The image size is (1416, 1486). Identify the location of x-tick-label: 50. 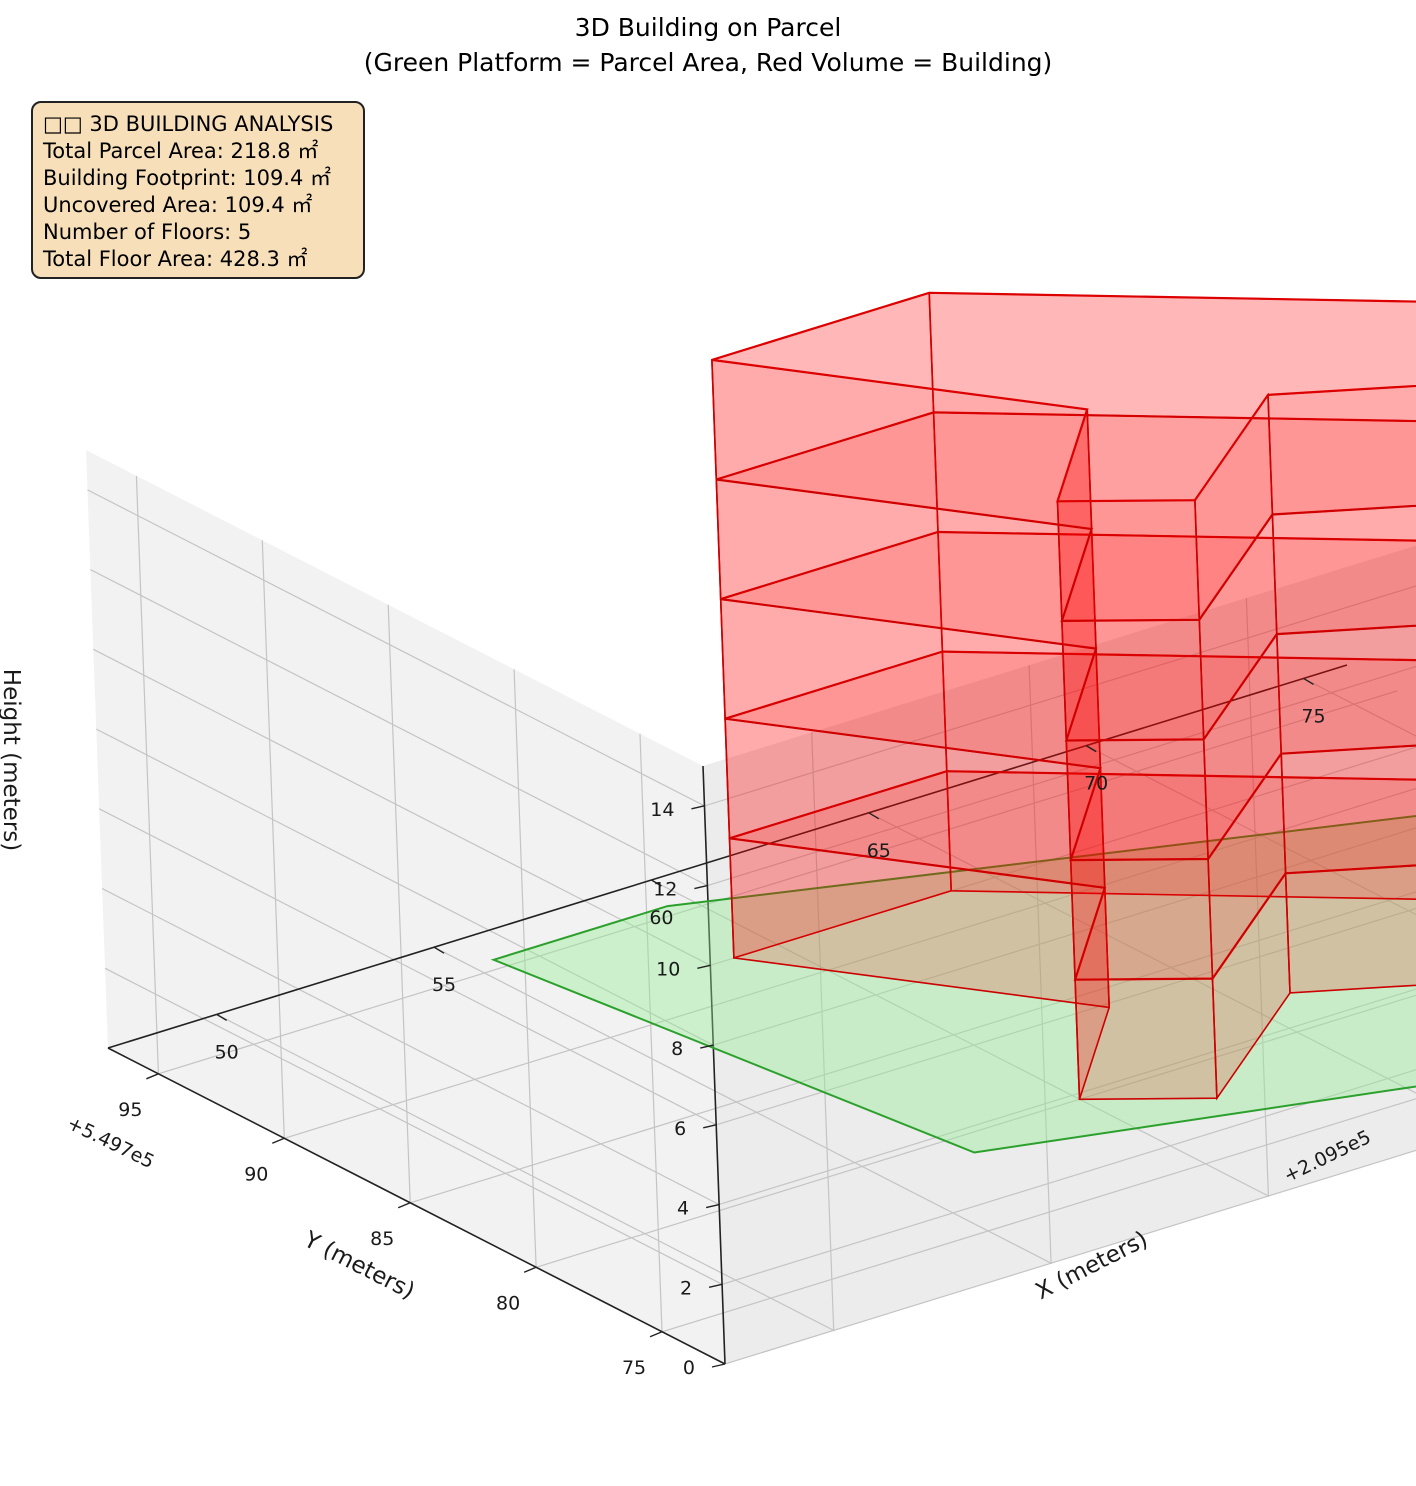
(227, 1052).